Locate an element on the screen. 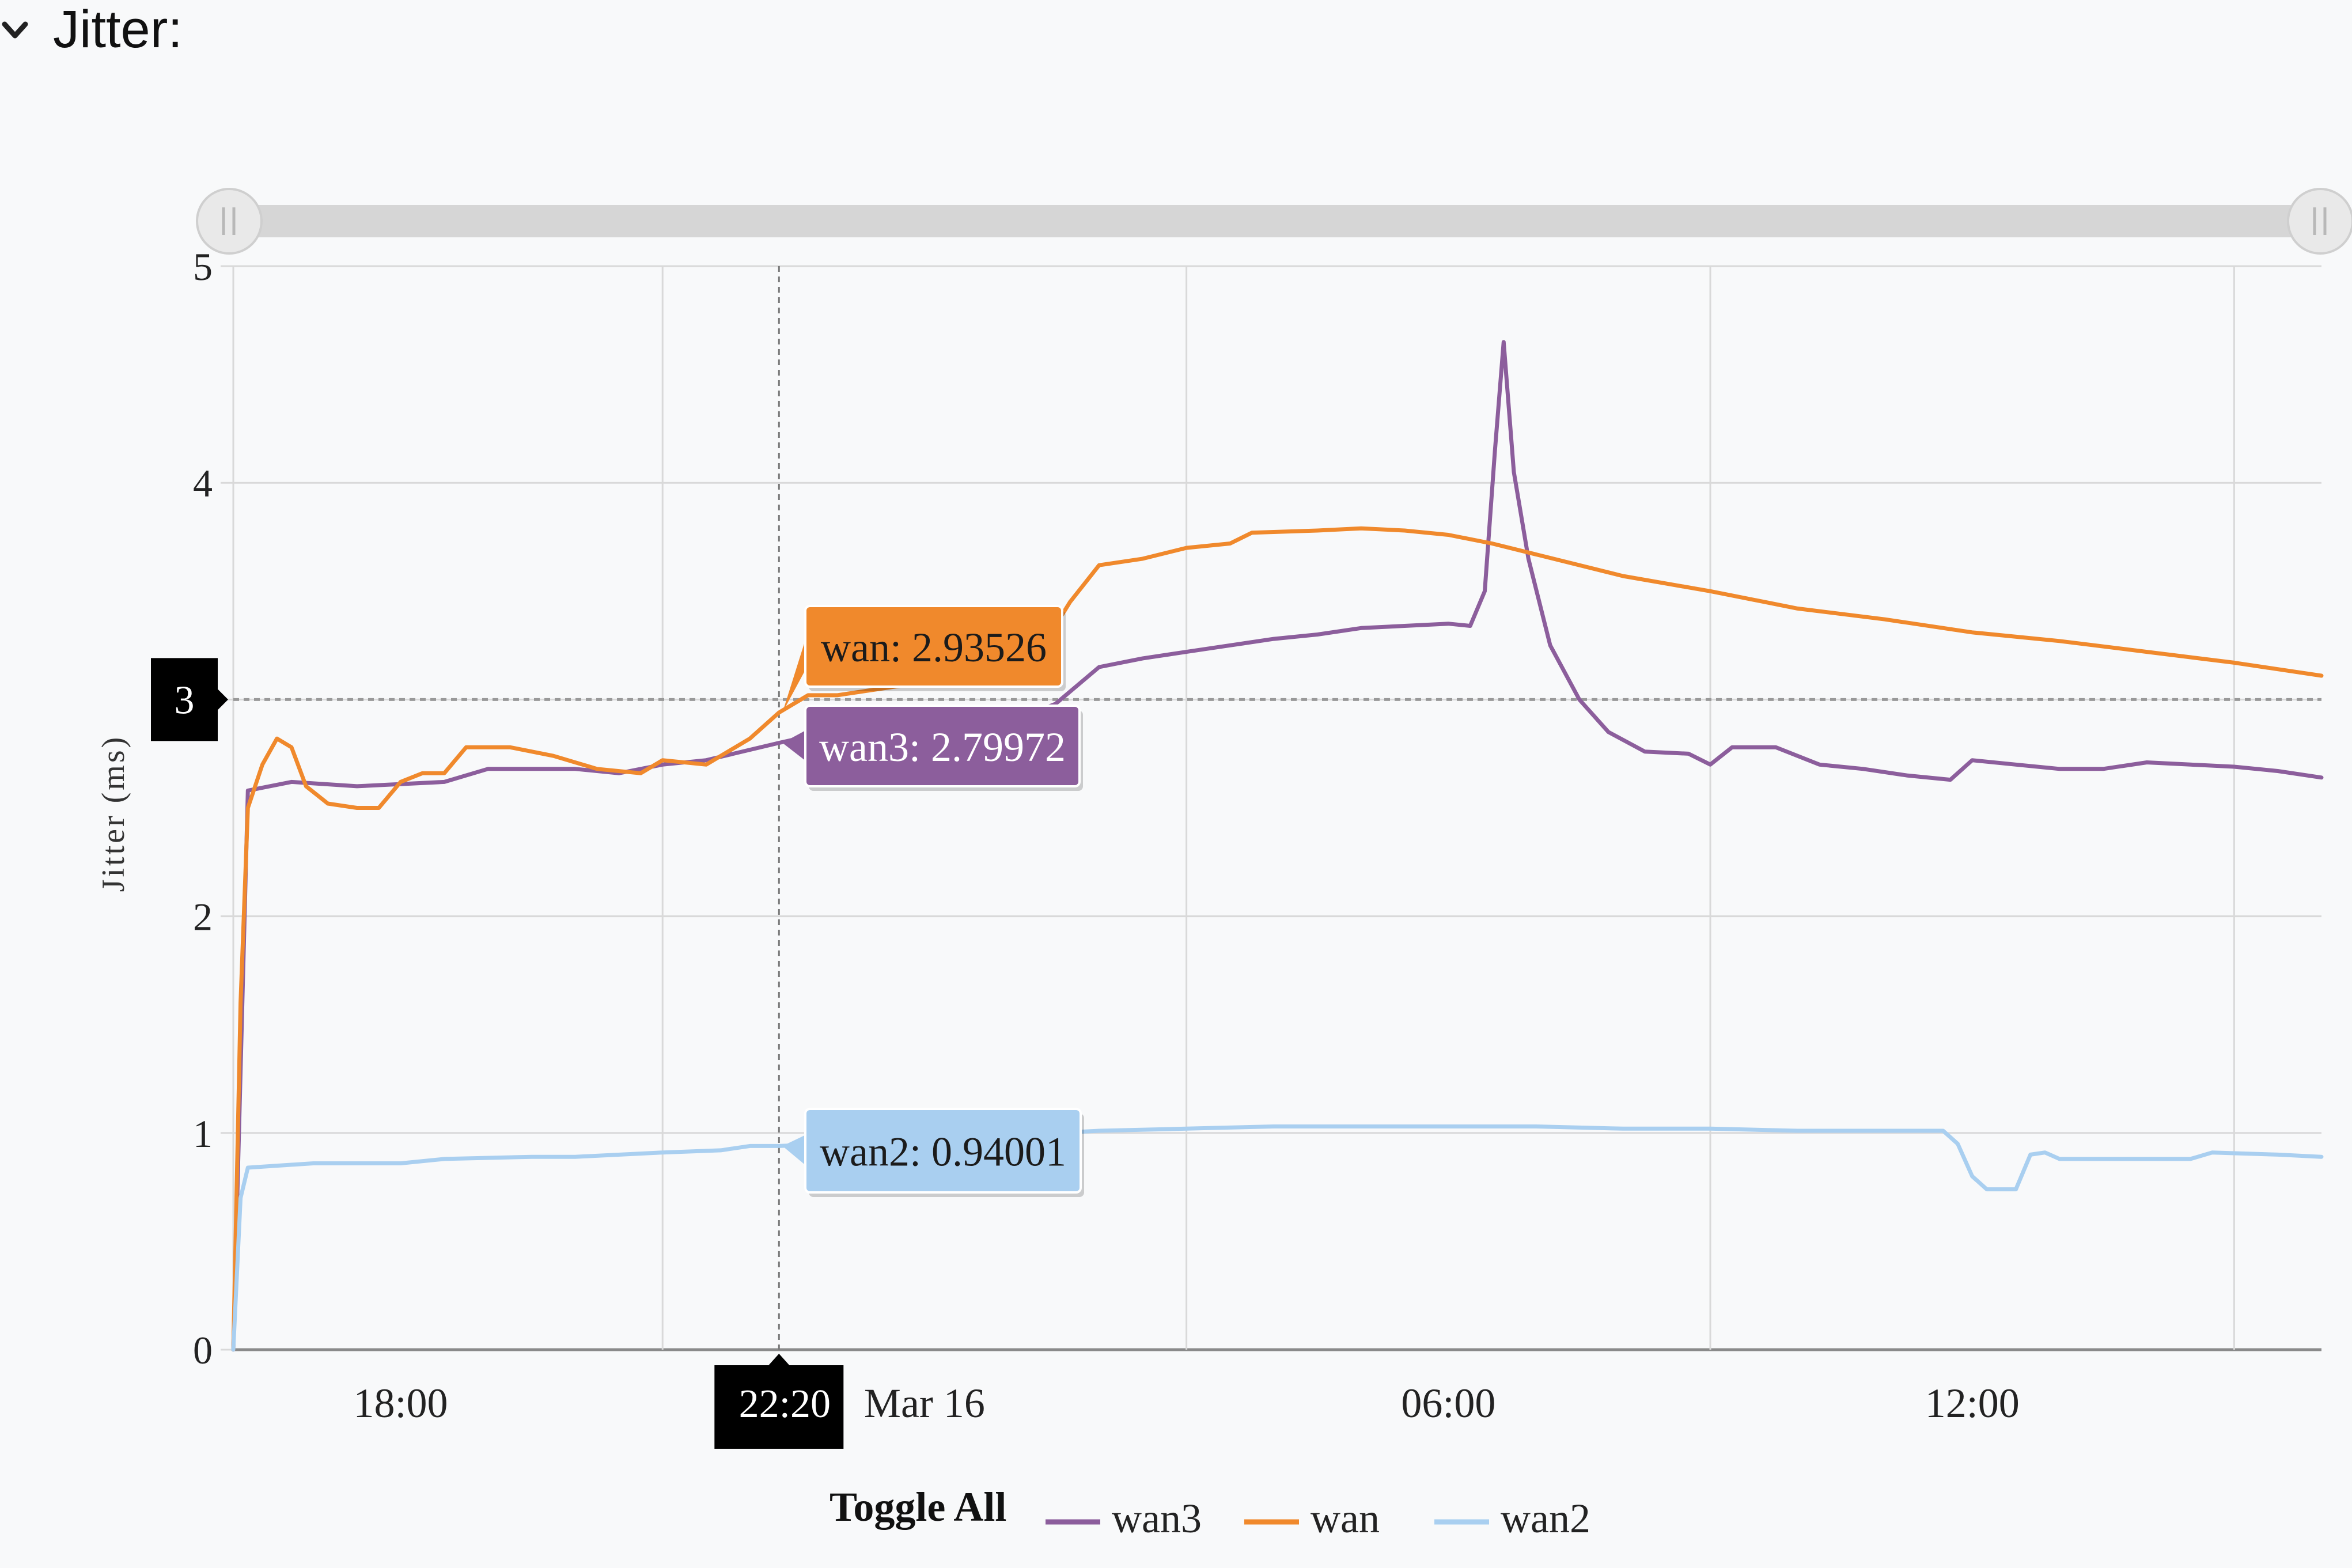 The height and width of the screenshot is (1568, 2352). y-tick-label: 2 is located at coordinates (203, 917).